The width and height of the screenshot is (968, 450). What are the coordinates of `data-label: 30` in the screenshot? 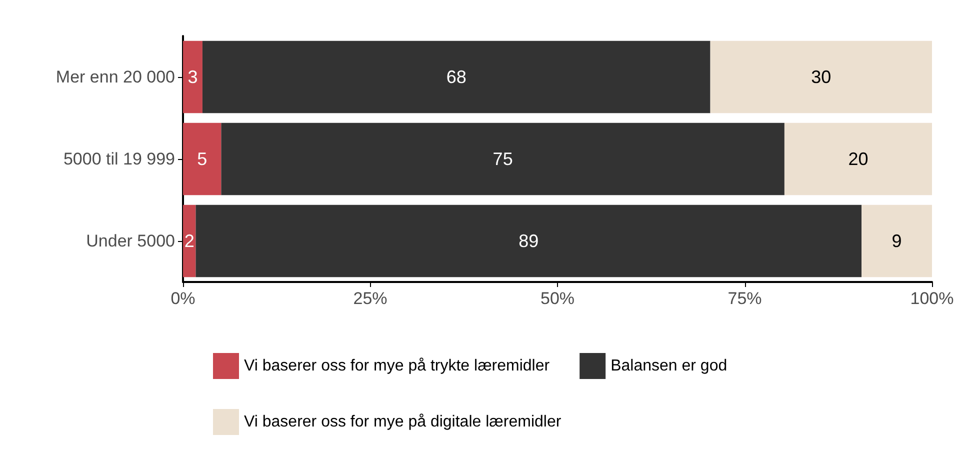 It's located at (821, 77).